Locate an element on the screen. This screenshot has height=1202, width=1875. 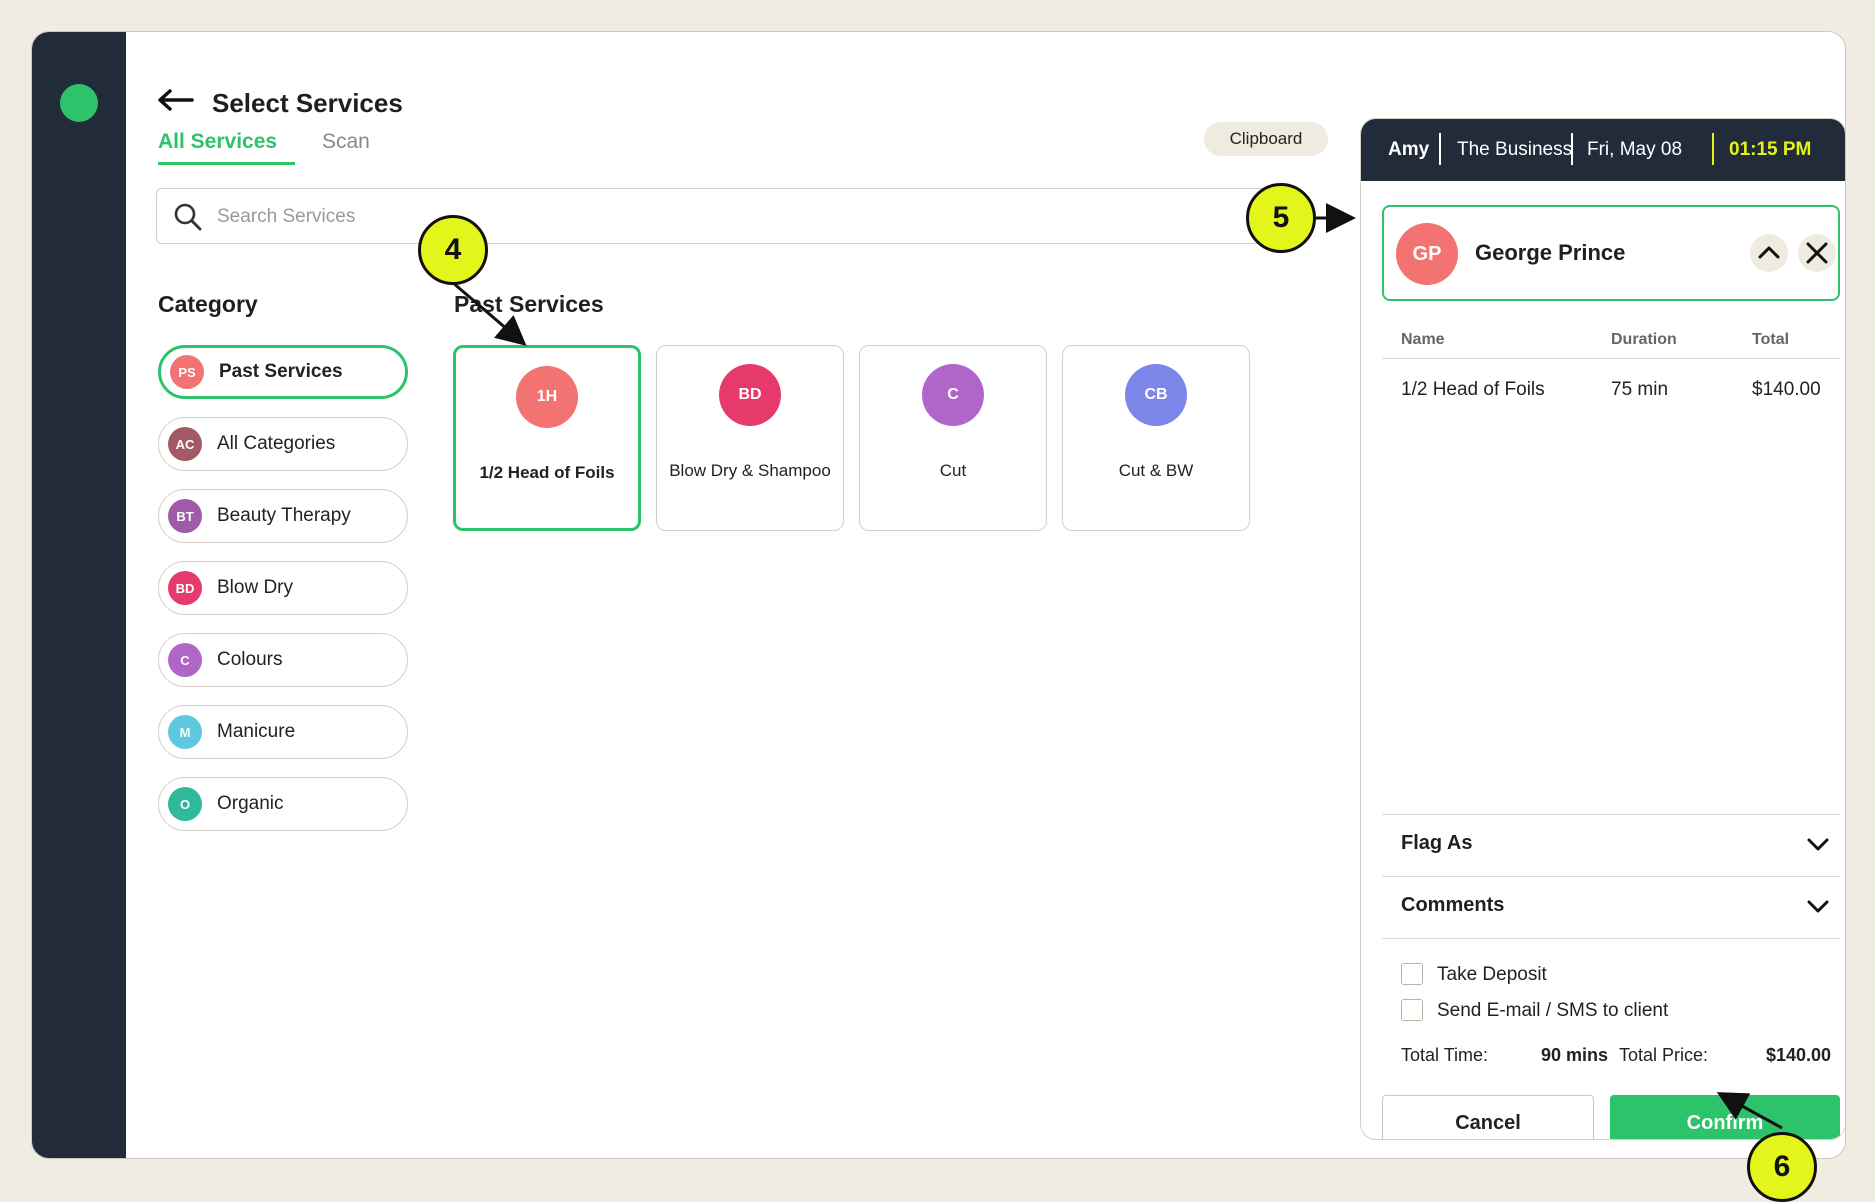
annotation-callout-4: 4 is located at coordinates (453, 250).